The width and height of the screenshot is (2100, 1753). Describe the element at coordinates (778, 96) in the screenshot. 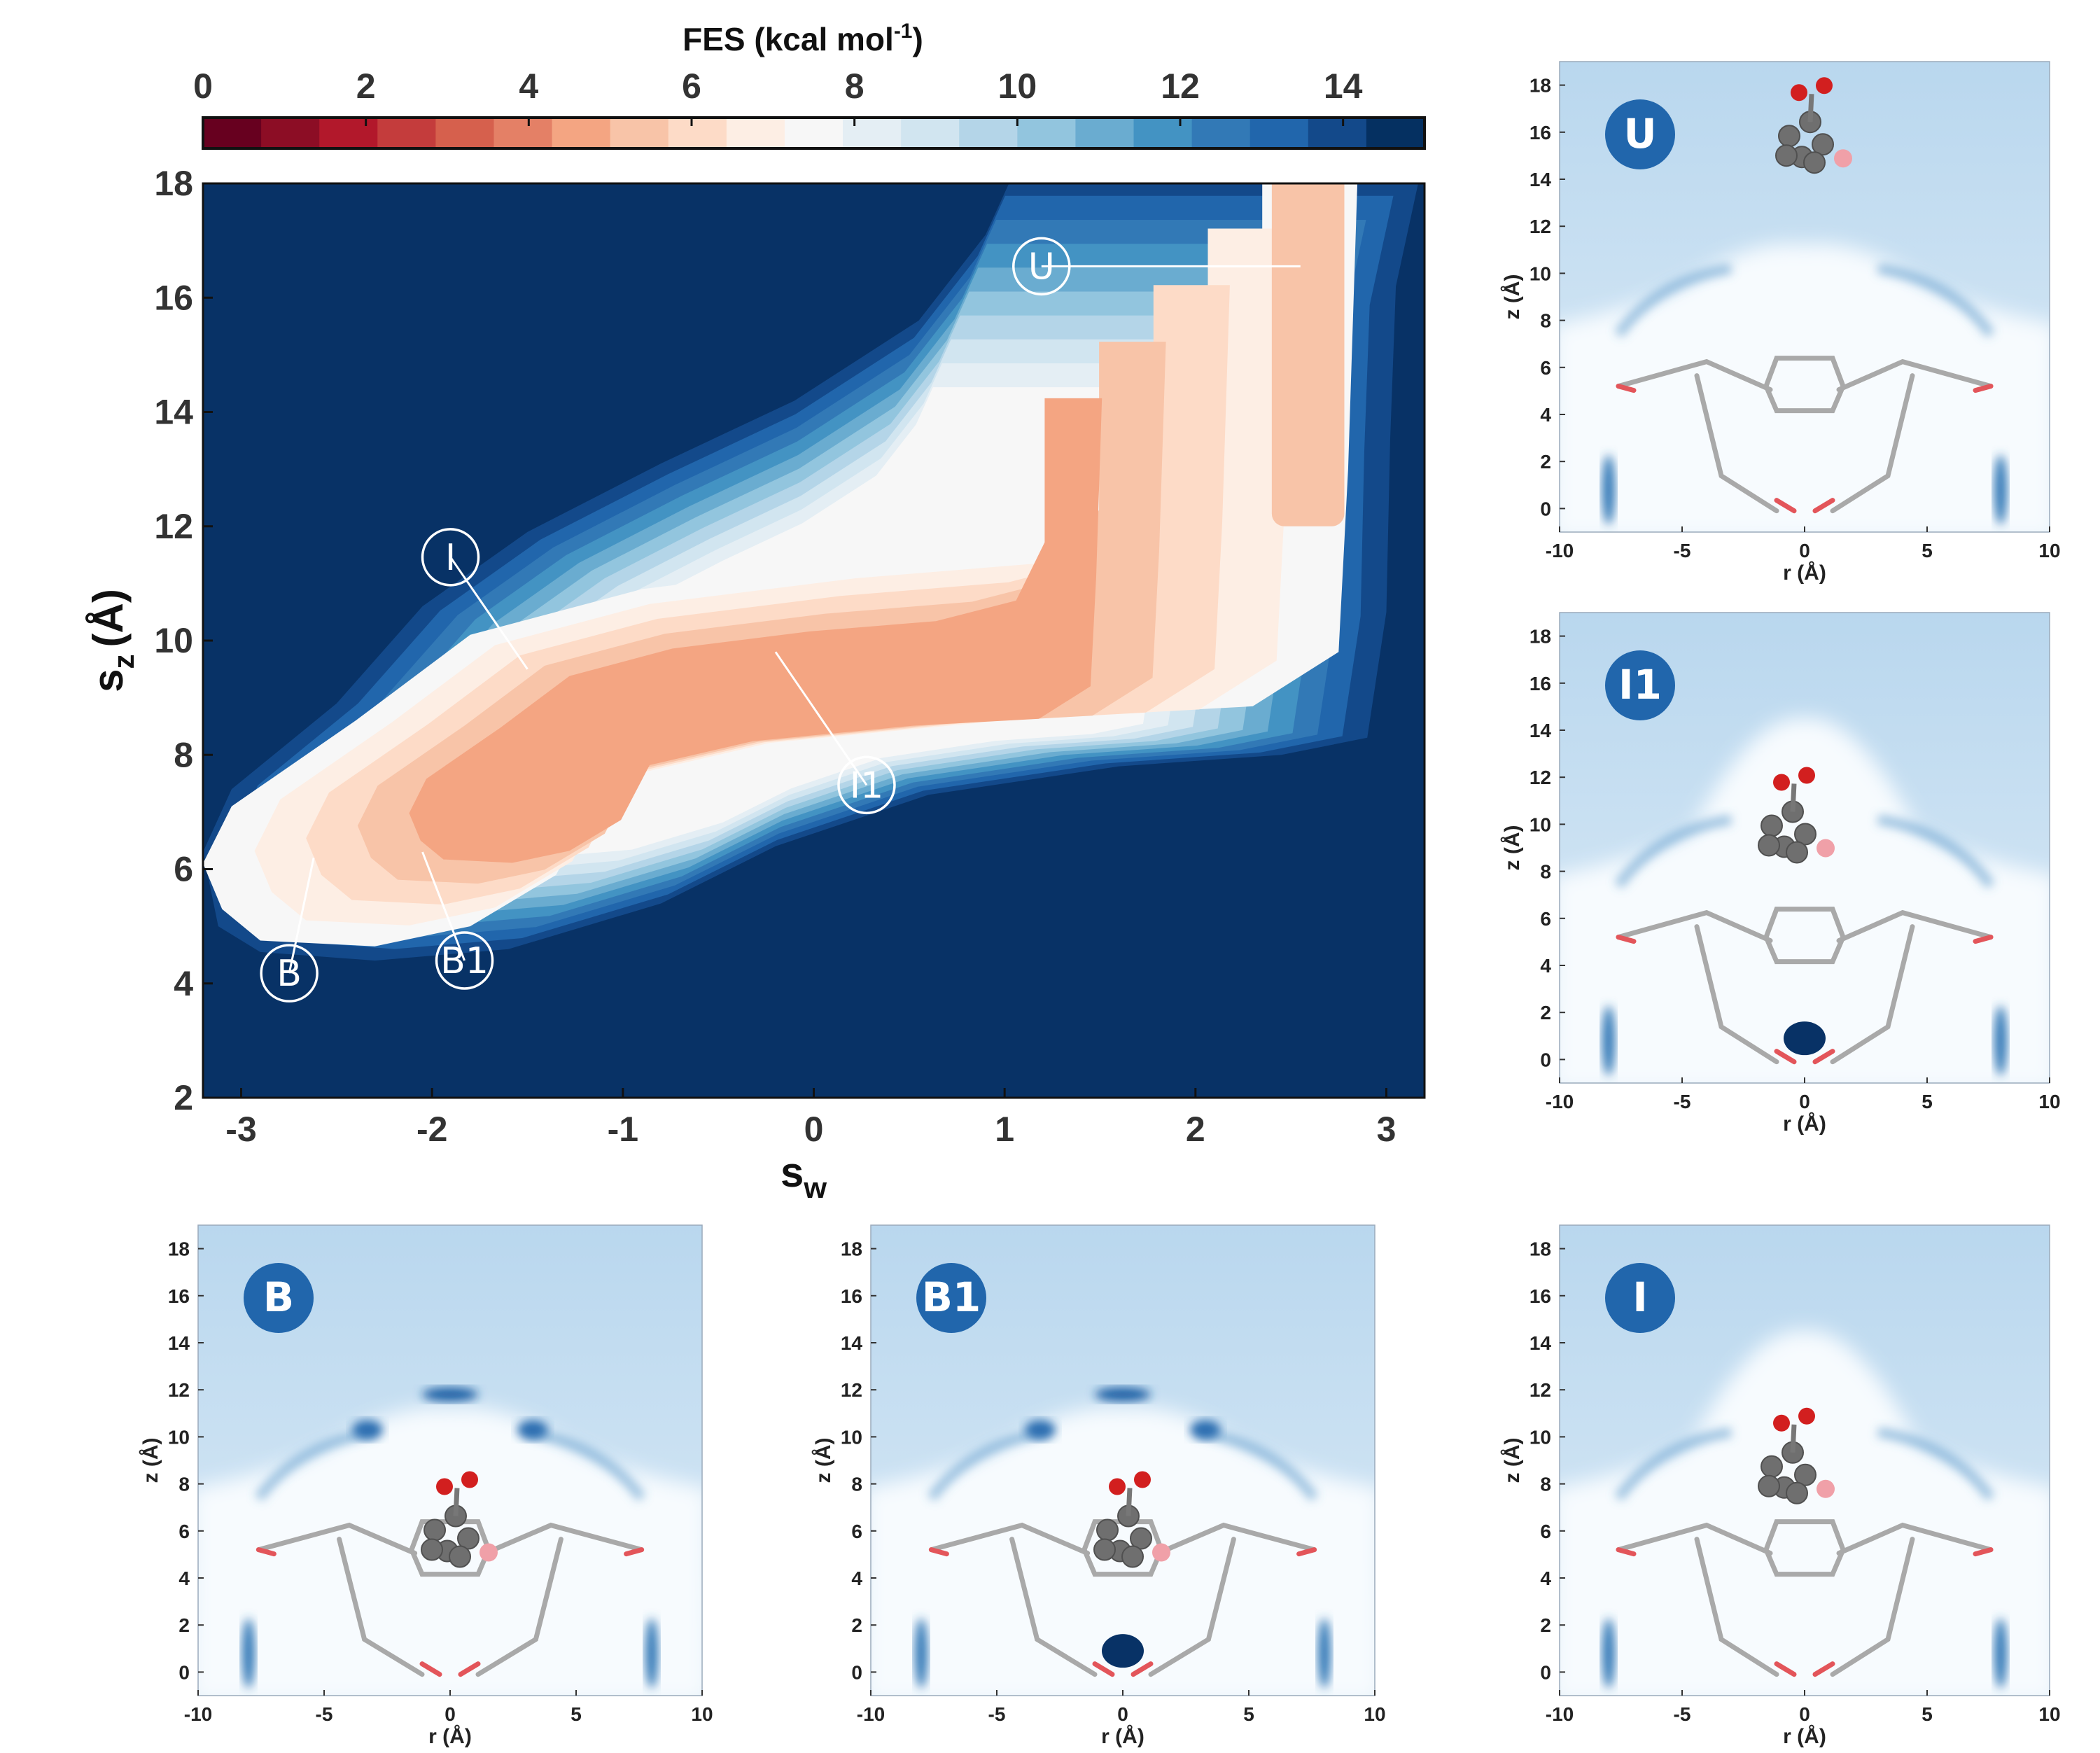

I see `colorbar-ticks: 0 2 4 6 8 10 12 14` at that location.